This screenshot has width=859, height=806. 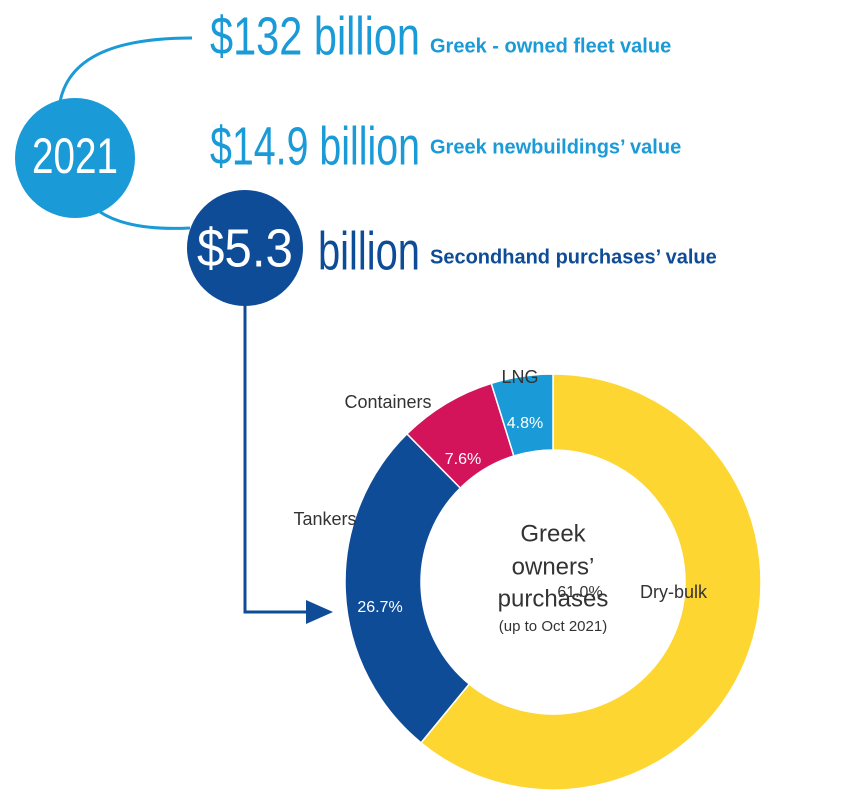 What do you see at coordinates (579, 592) in the screenshot?
I see `value-label: 61.0%` at bounding box center [579, 592].